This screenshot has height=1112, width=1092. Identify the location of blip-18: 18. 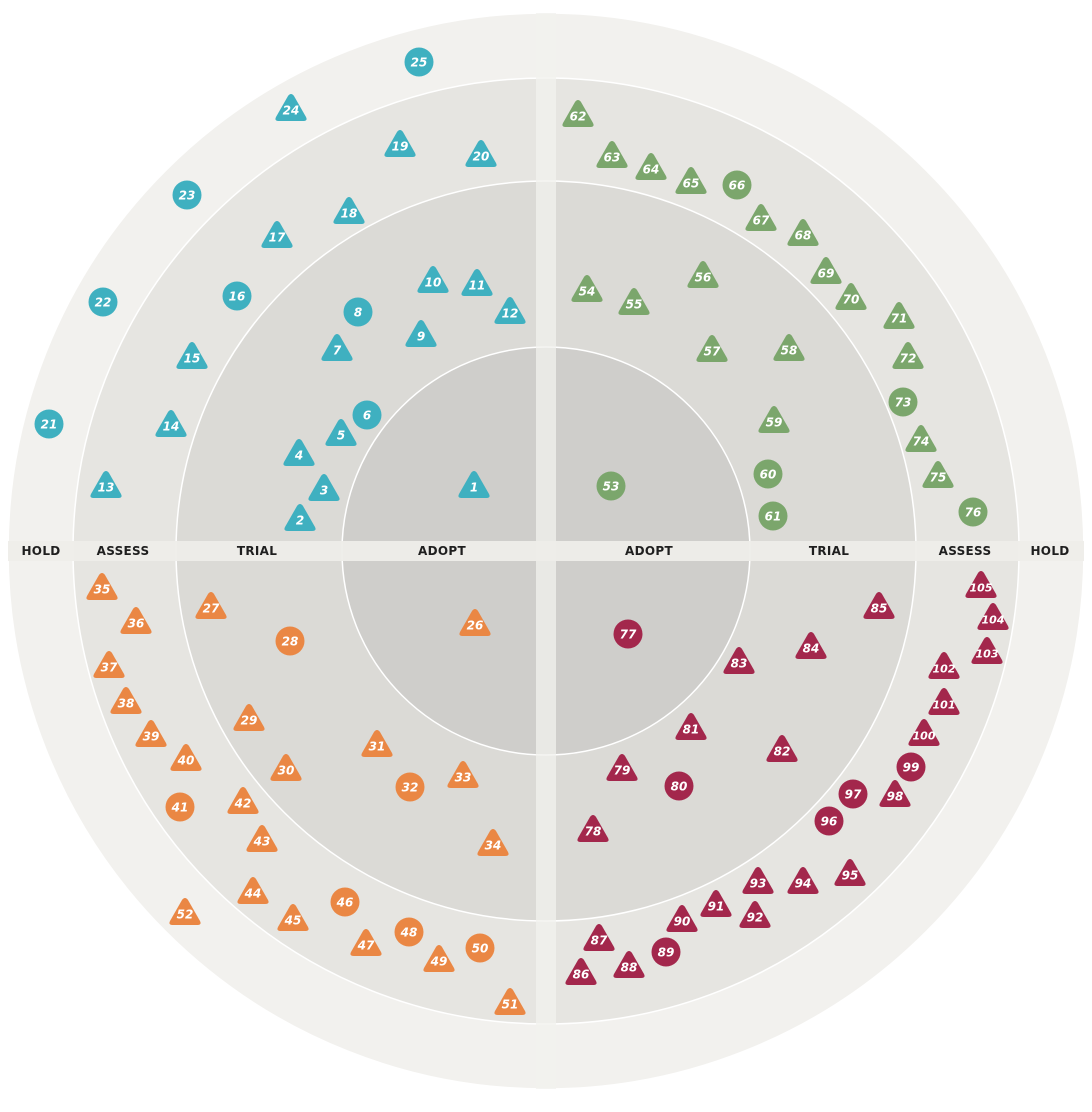
(349, 210).